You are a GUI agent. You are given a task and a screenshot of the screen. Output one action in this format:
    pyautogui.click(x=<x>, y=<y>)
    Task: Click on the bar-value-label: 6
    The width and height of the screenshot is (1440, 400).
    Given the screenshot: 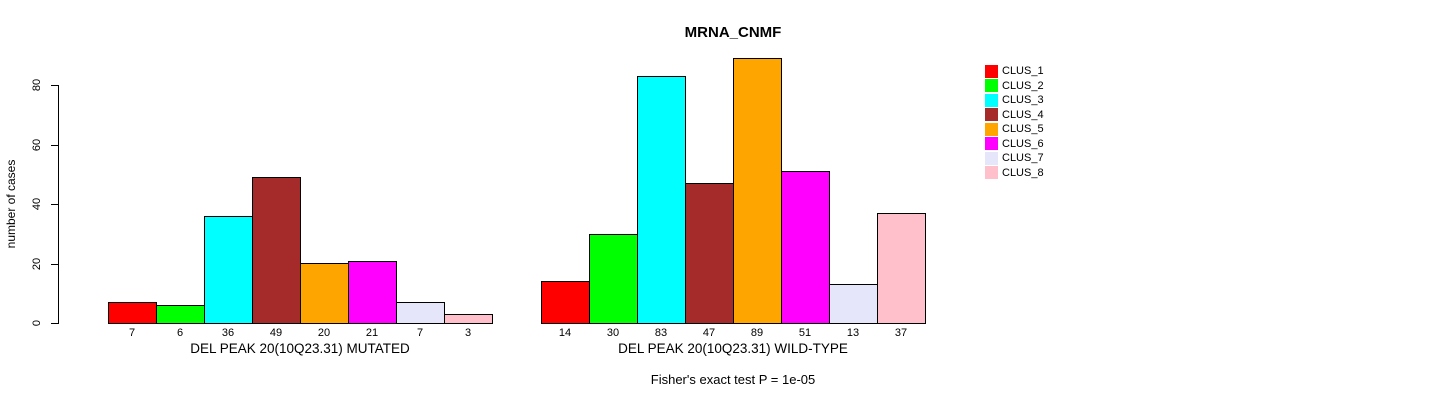 What is the action you would take?
    pyautogui.click(x=180, y=333)
    